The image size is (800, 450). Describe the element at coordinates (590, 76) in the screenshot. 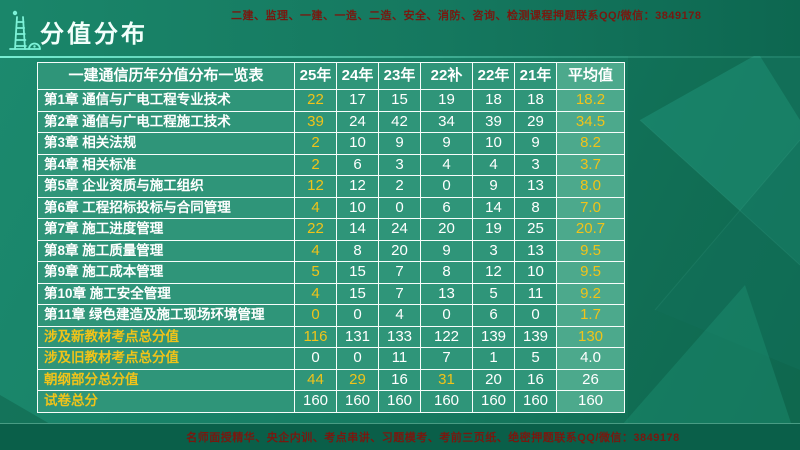

I see `year-column-header: 平均值` at that location.